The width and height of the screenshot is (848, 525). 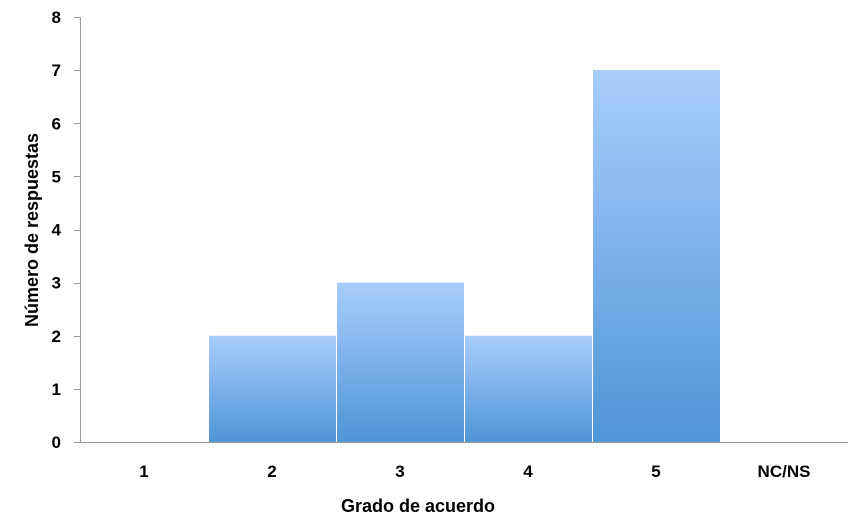 I want to click on y-tick-label: 6, so click(x=56, y=123).